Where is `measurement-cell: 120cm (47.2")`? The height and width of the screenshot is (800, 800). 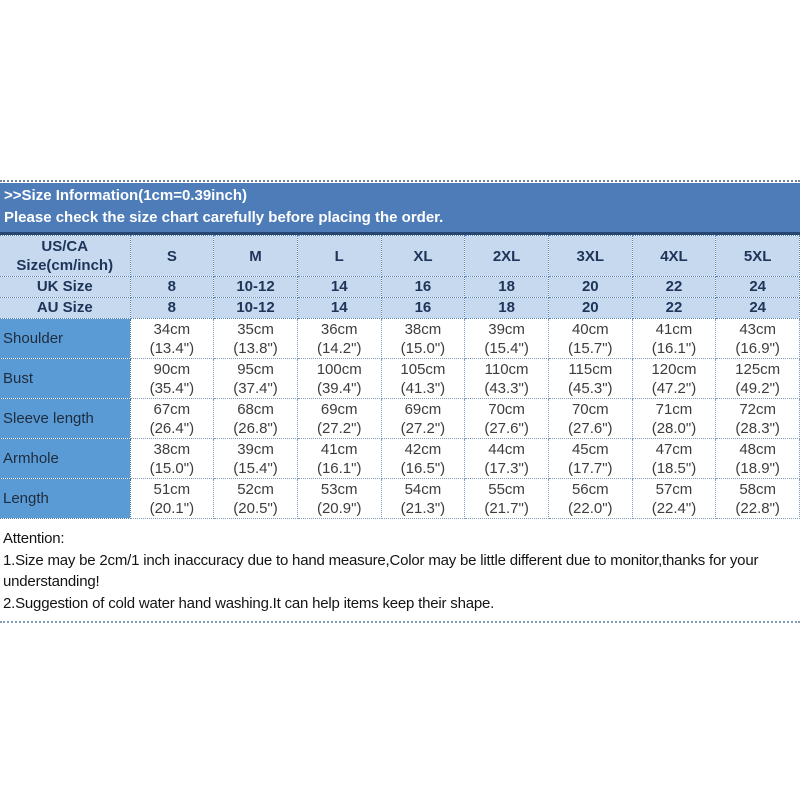
measurement-cell: 120cm (47.2") is located at coordinates (674, 378).